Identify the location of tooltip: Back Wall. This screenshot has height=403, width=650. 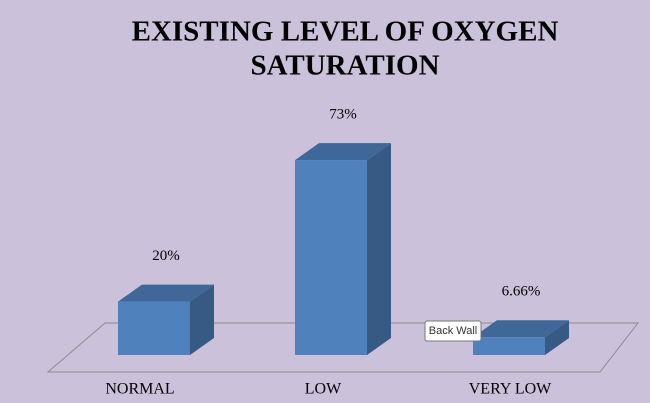
(453, 331).